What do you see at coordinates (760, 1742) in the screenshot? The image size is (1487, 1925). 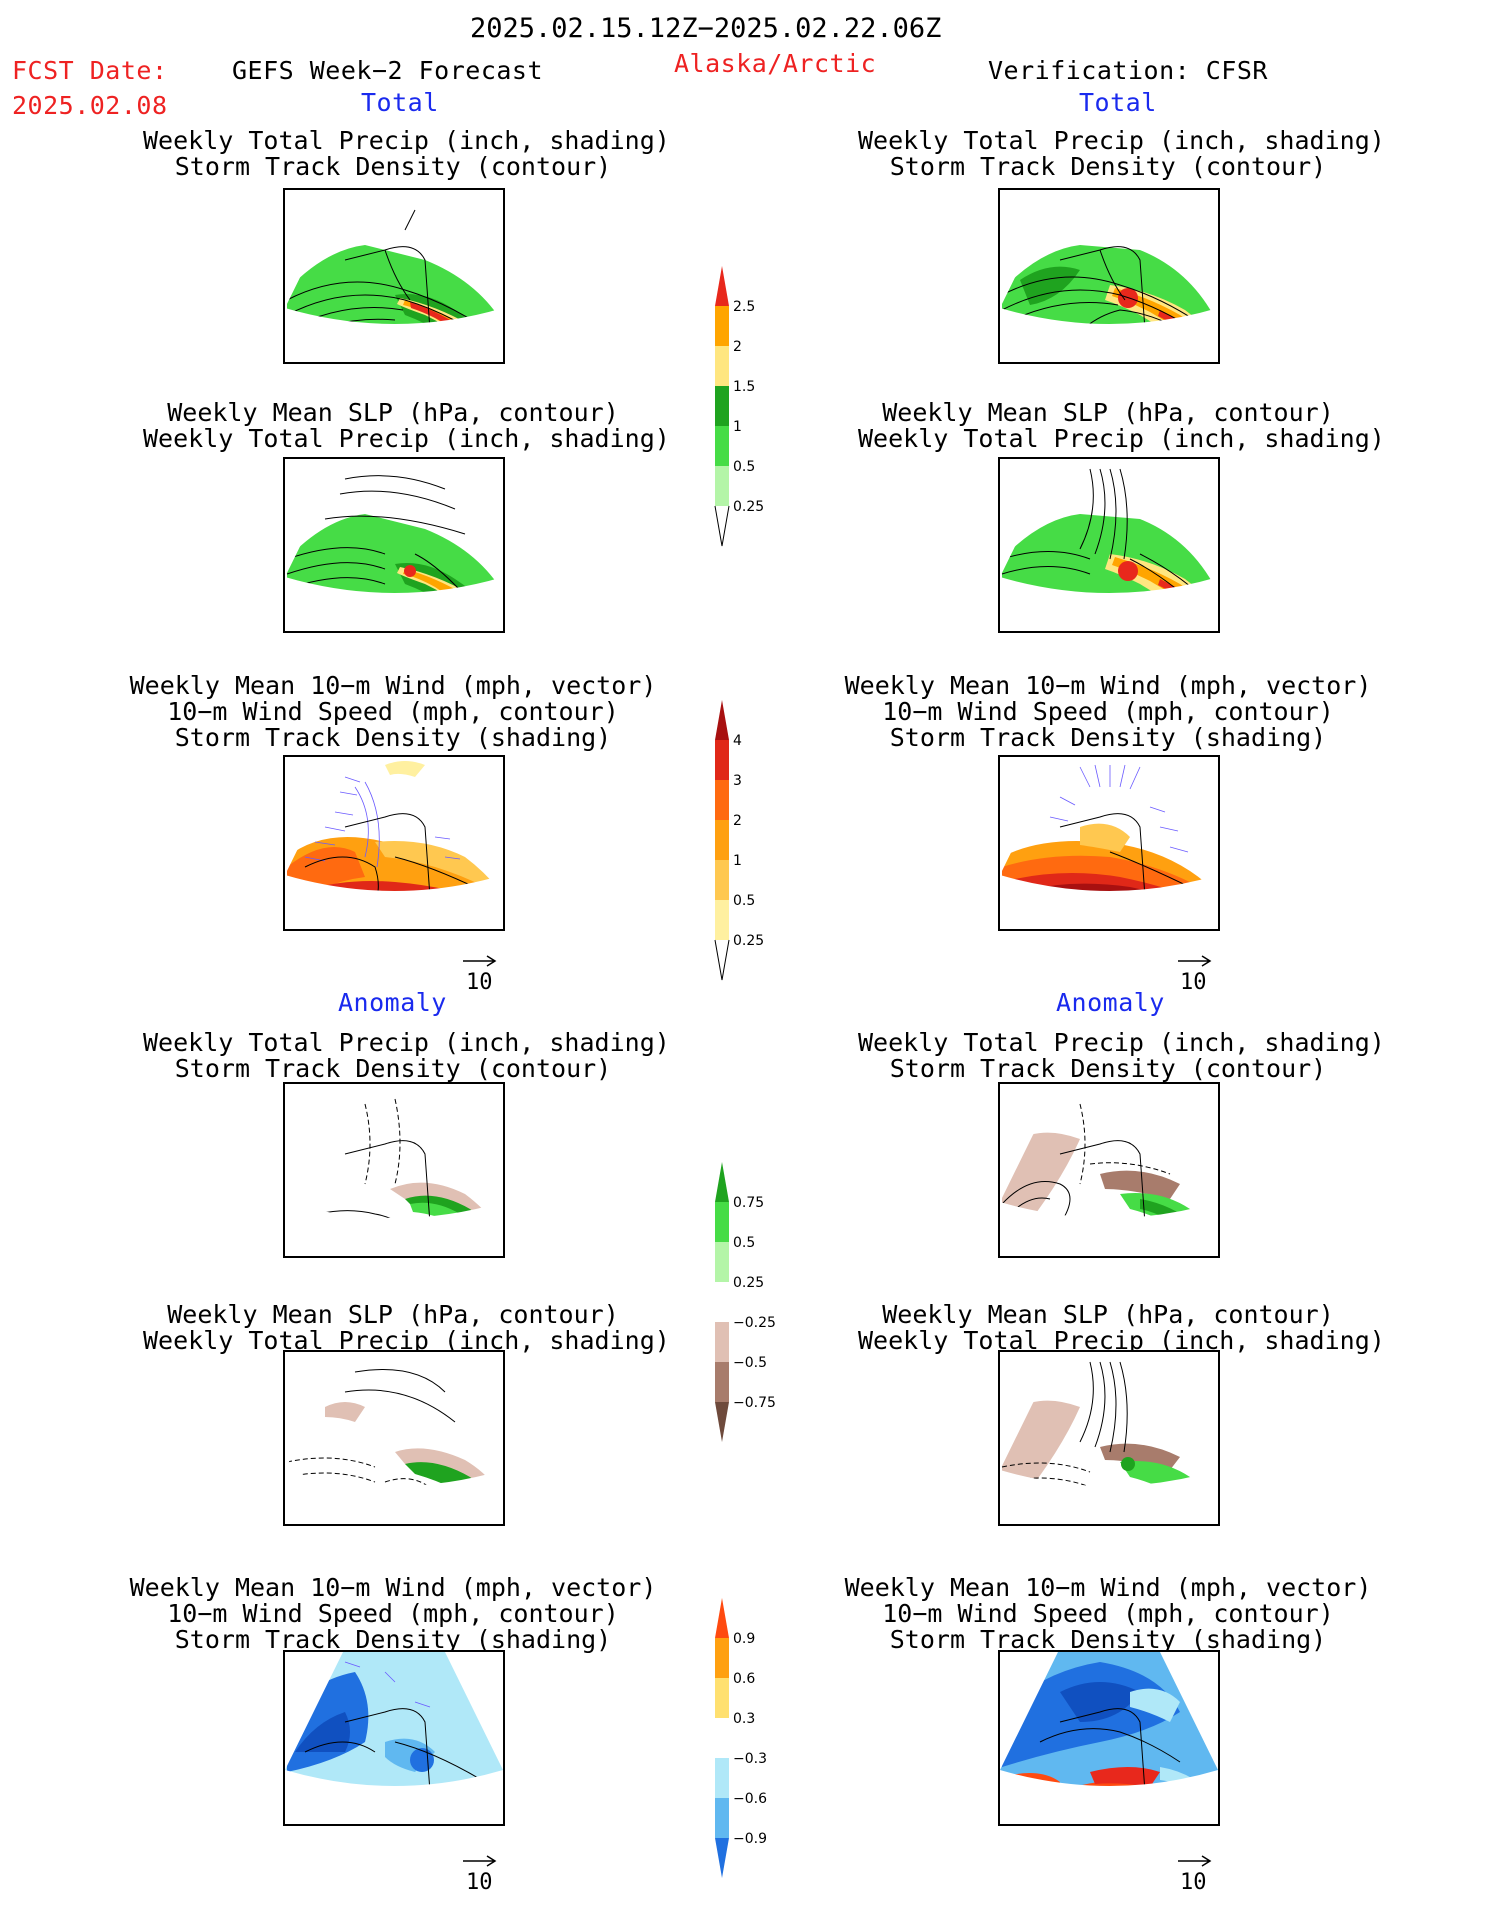 I see `colorbar-storm-anomaly: 0.9 0.6 0.3 −0.3 −0.6 −0.9` at bounding box center [760, 1742].